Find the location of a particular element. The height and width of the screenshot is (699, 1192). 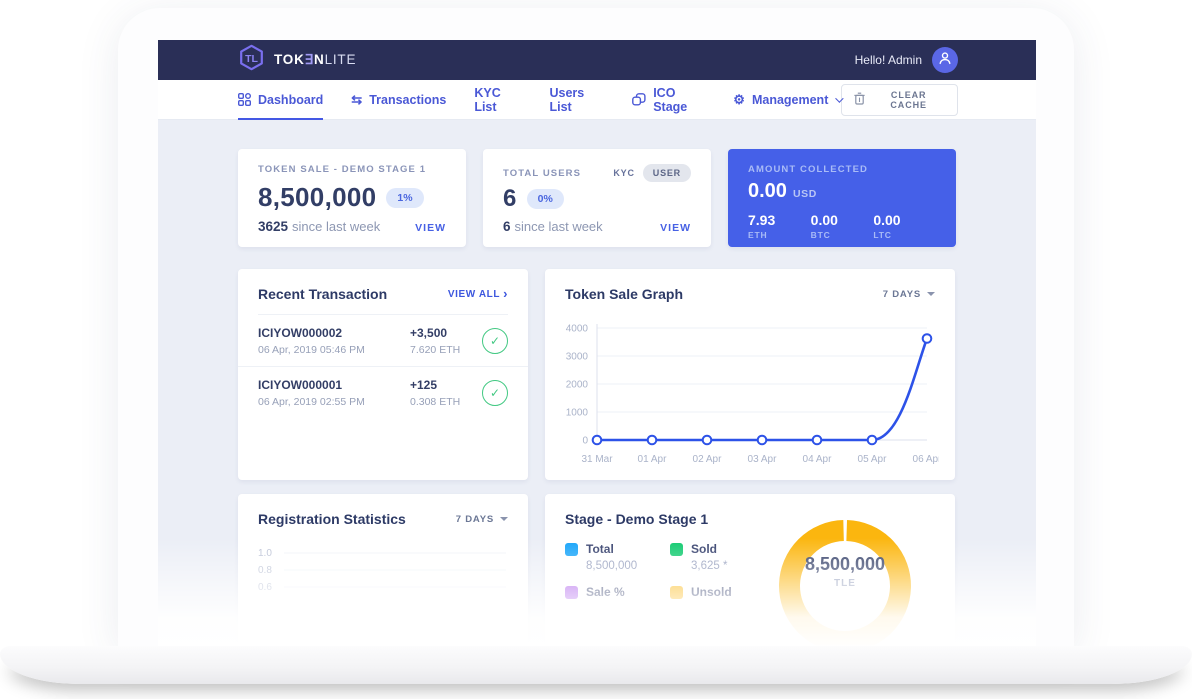

tab-management: ⚙ Management is located at coordinates (789, 100).